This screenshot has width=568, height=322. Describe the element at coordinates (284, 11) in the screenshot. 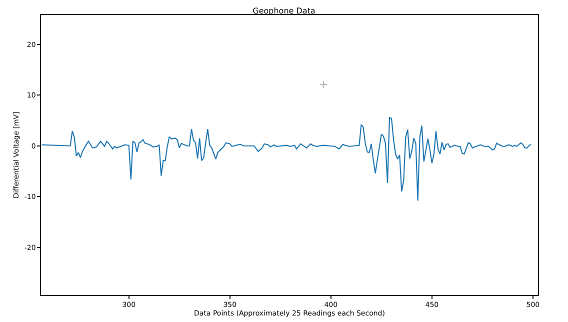

I see `chart-title: Geophone Data` at that location.